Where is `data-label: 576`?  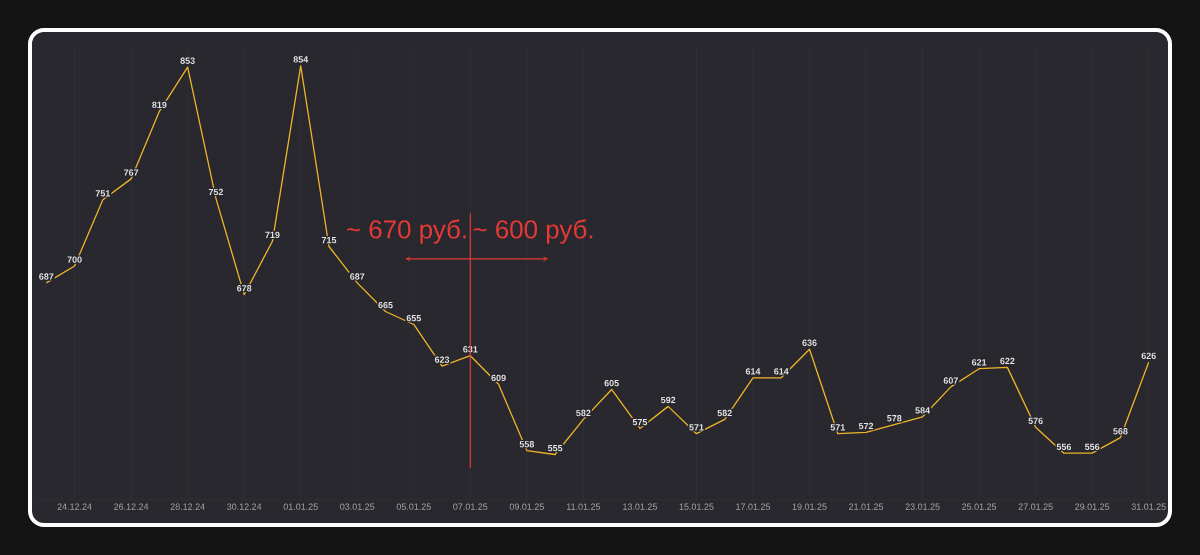 data-label: 576 is located at coordinates (1035, 420).